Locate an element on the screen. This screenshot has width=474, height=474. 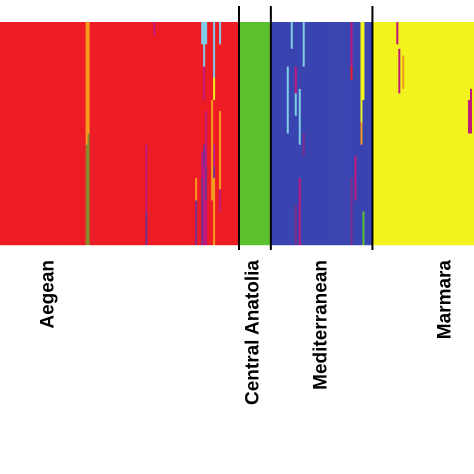
population-label: Central Anatolia is located at coordinates (253, 332).